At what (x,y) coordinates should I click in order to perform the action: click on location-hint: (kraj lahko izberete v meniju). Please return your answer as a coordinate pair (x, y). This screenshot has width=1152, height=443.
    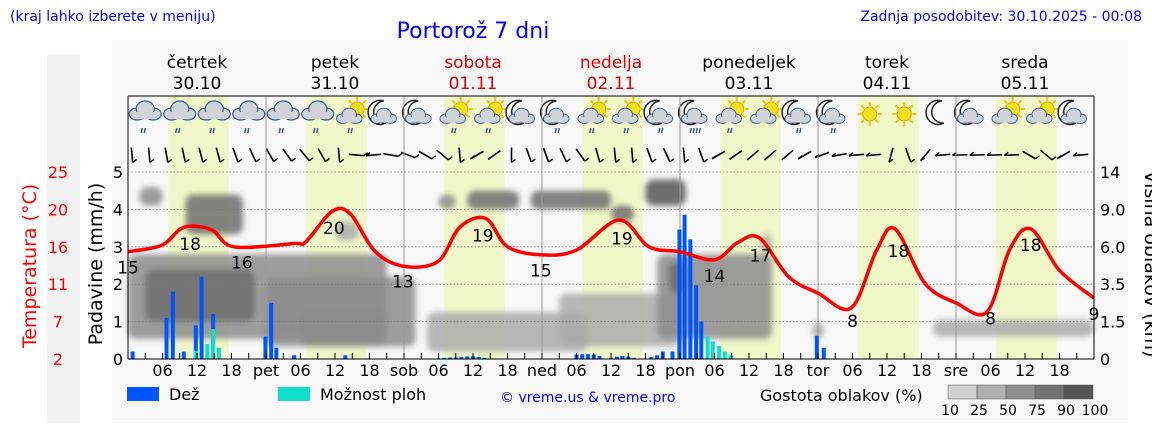
    Looking at the image, I should click on (113, 17).